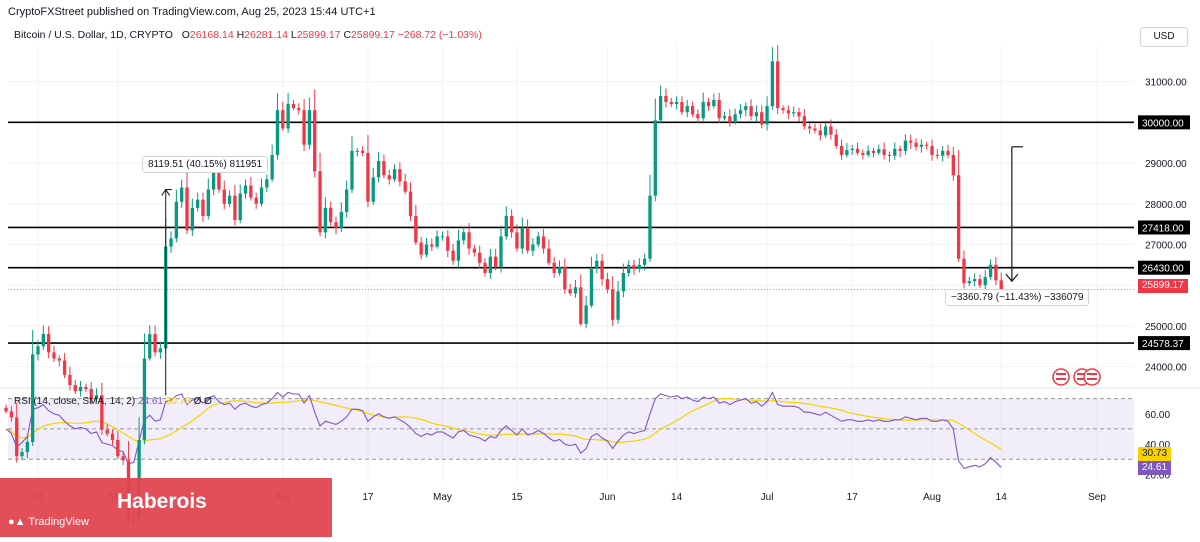  What do you see at coordinates (1076, 377) in the screenshot?
I see `event-icons` at bounding box center [1076, 377].